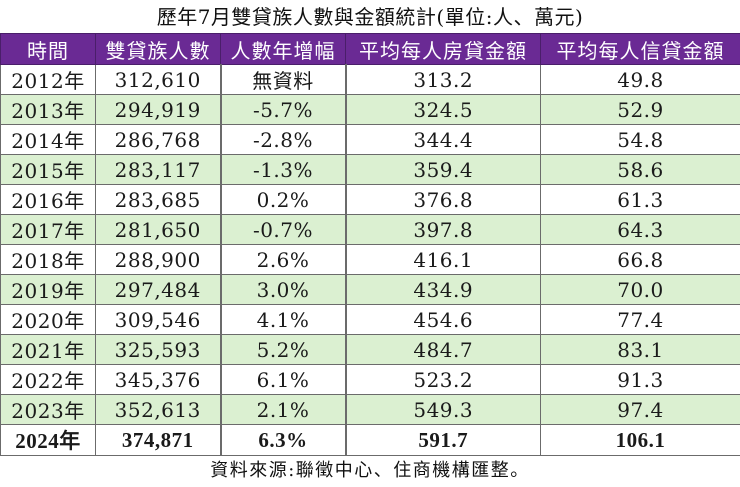 Image resolution: width=740 pixels, height=487 pixels. I want to click on cell-year: 2017年, so click(48, 229).